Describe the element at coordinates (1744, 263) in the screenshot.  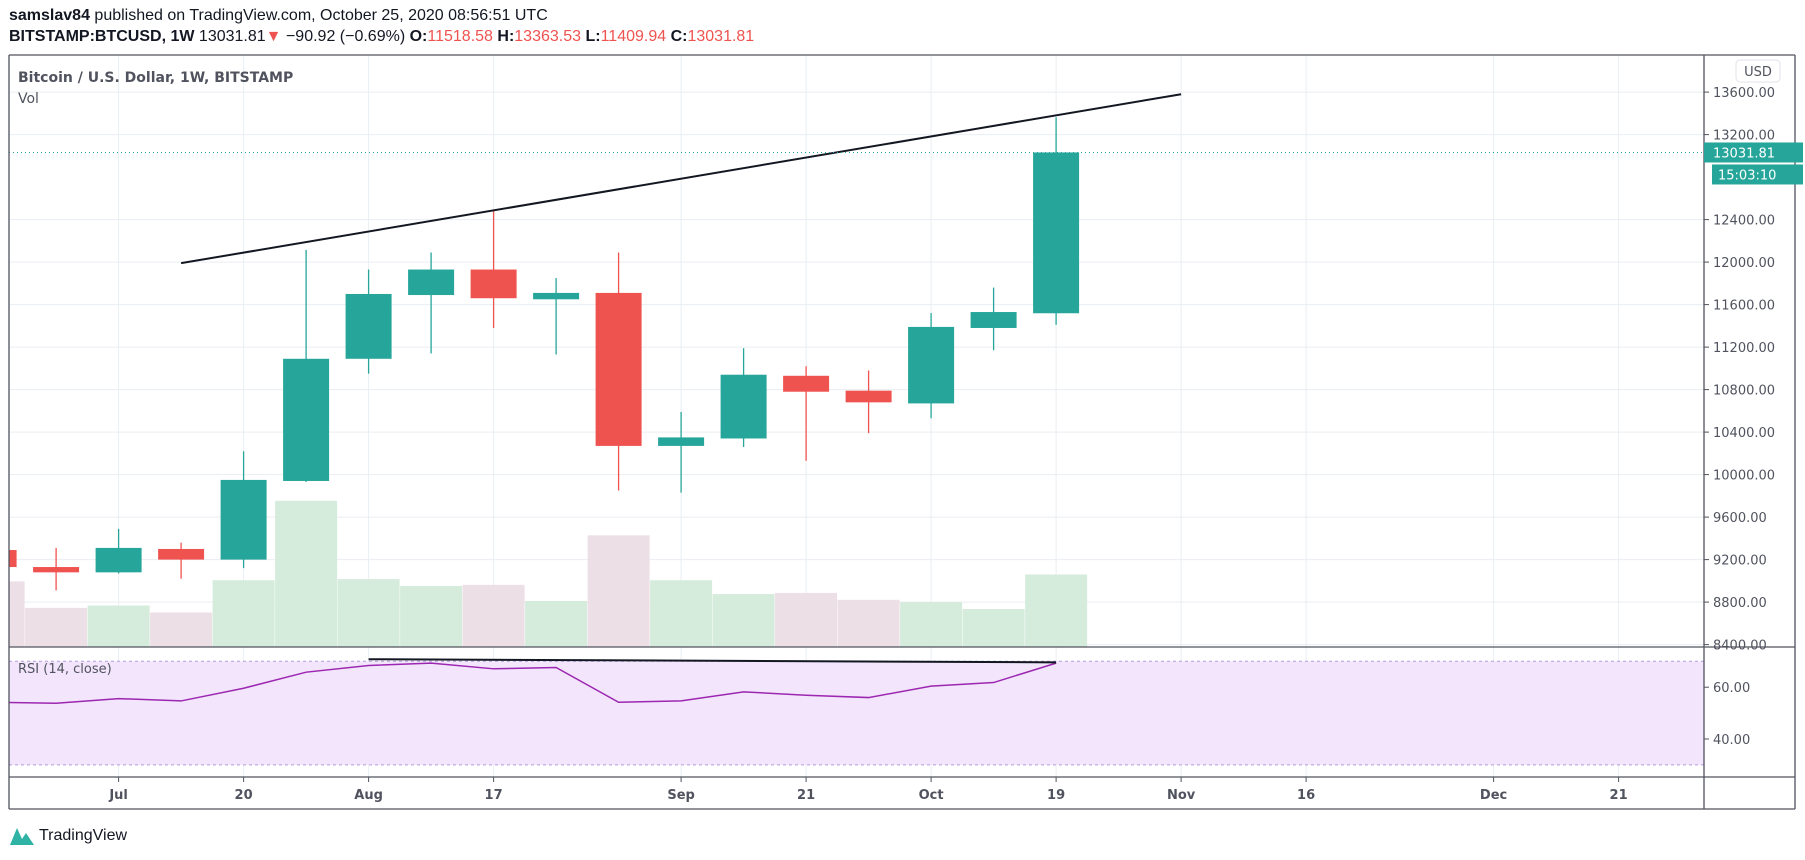
I see `y-tick-label: 12000.00` at that location.